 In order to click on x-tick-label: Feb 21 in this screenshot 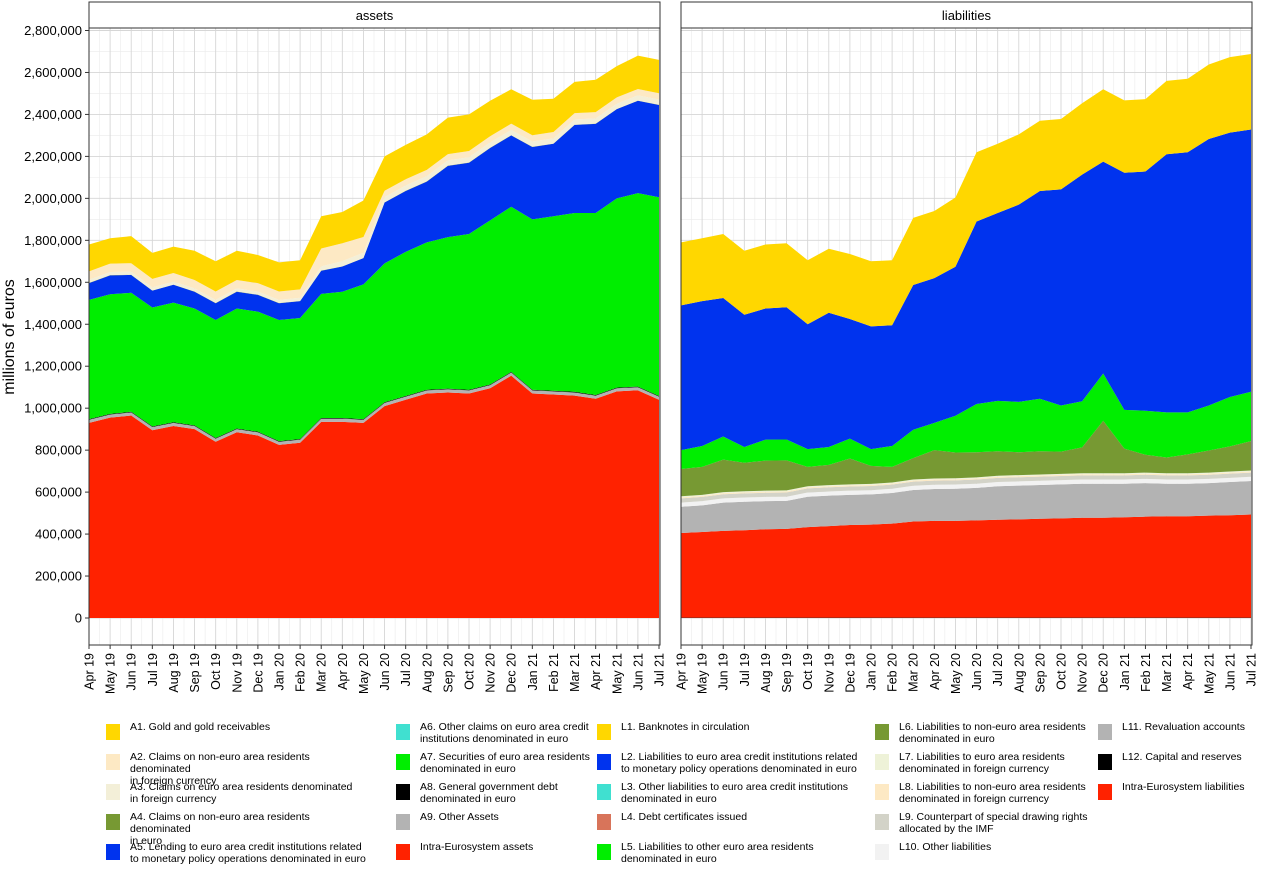, I will do `click(554, 672)`.